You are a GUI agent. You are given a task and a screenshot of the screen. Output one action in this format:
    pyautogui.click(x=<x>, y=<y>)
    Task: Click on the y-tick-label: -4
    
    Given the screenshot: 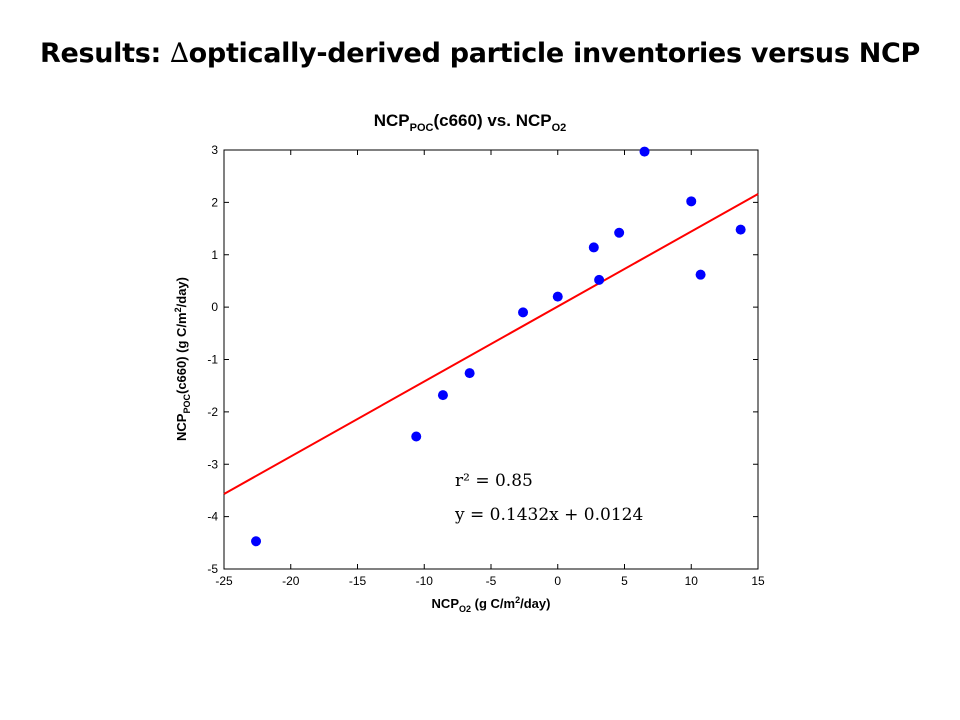 What is the action you would take?
    pyautogui.click(x=212, y=517)
    